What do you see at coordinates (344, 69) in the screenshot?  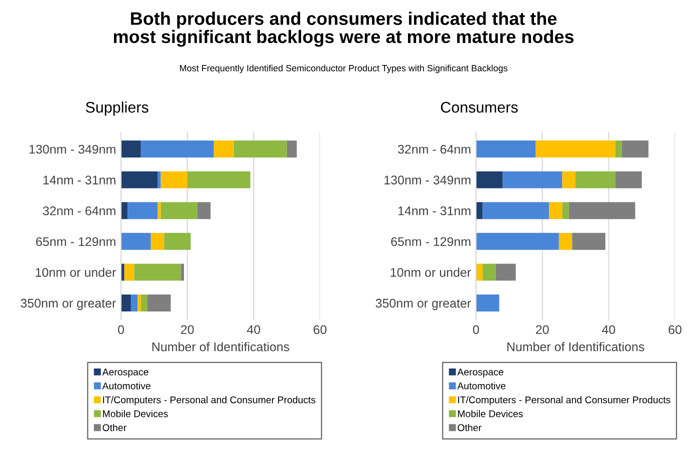 I see `text: Most Frequently Identified Semiconductor Product Types with Significant Backlogs` at bounding box center [344, 69].